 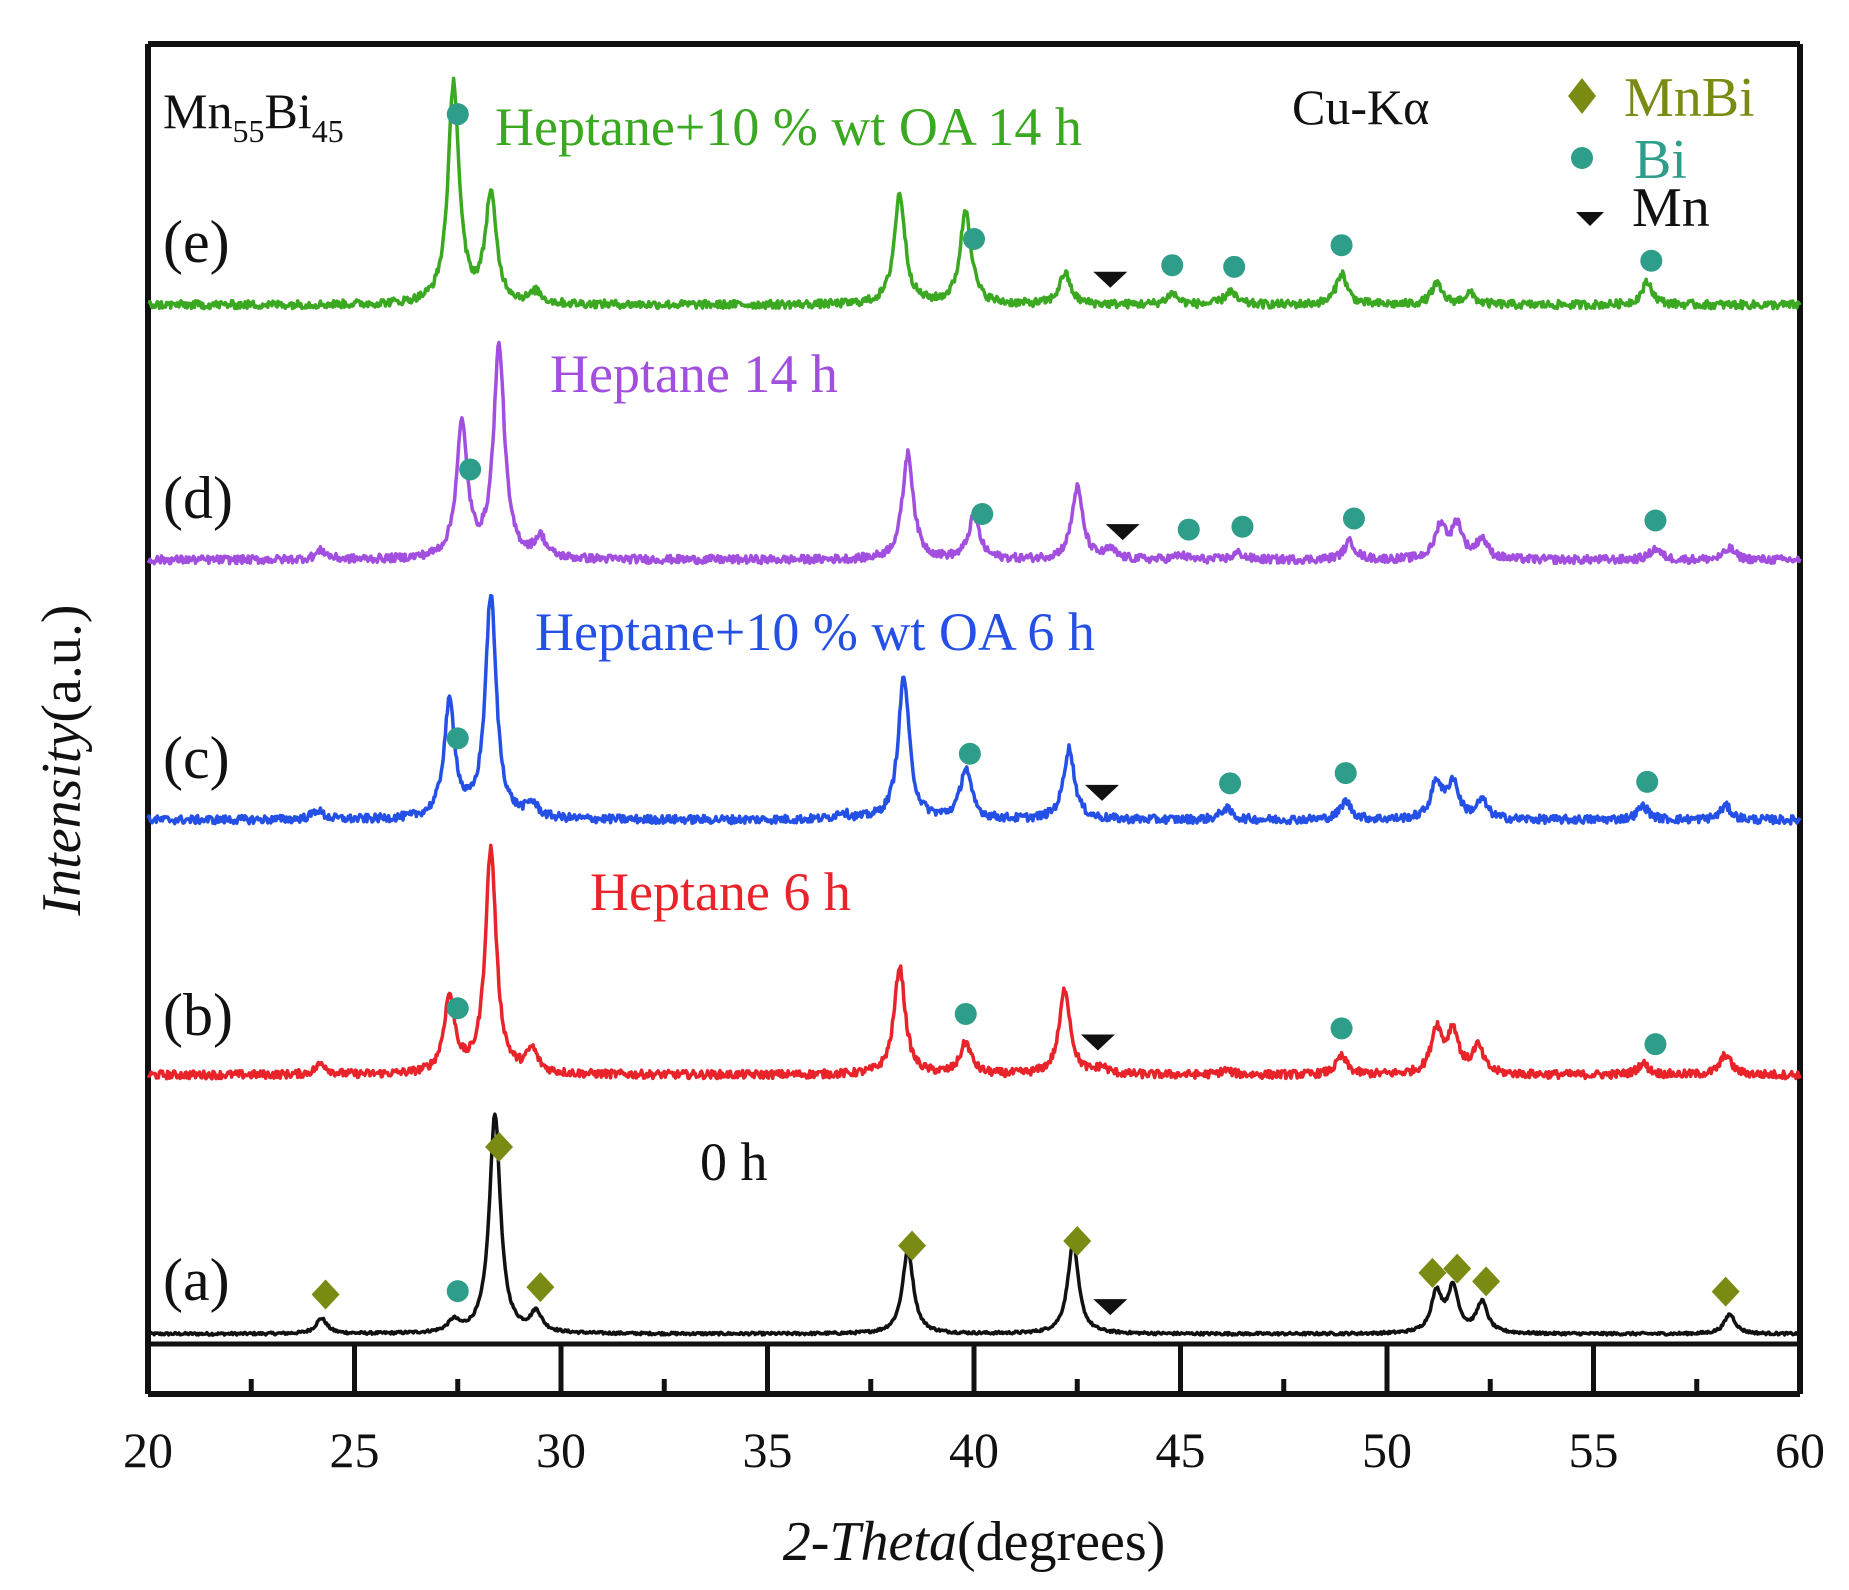 I want to click on legend-mnbi-label: MnBi, so click(x=1689, y=98).